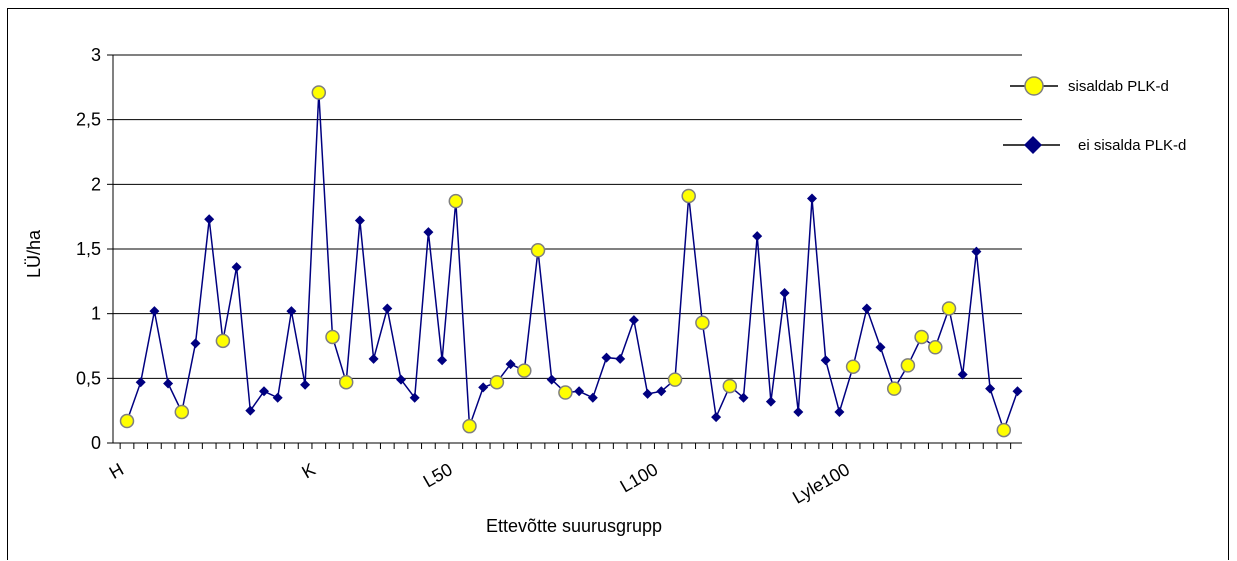  I want to click on legend-label-sisaldab: sisaldab PLK-d, so click(1118, 86).